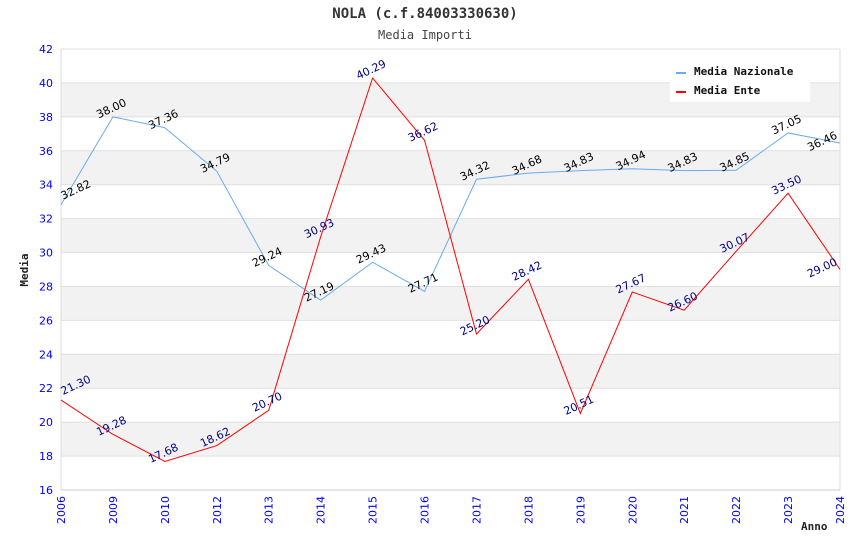  I want to click on x-tick-label: 2017, so click(476, 510).